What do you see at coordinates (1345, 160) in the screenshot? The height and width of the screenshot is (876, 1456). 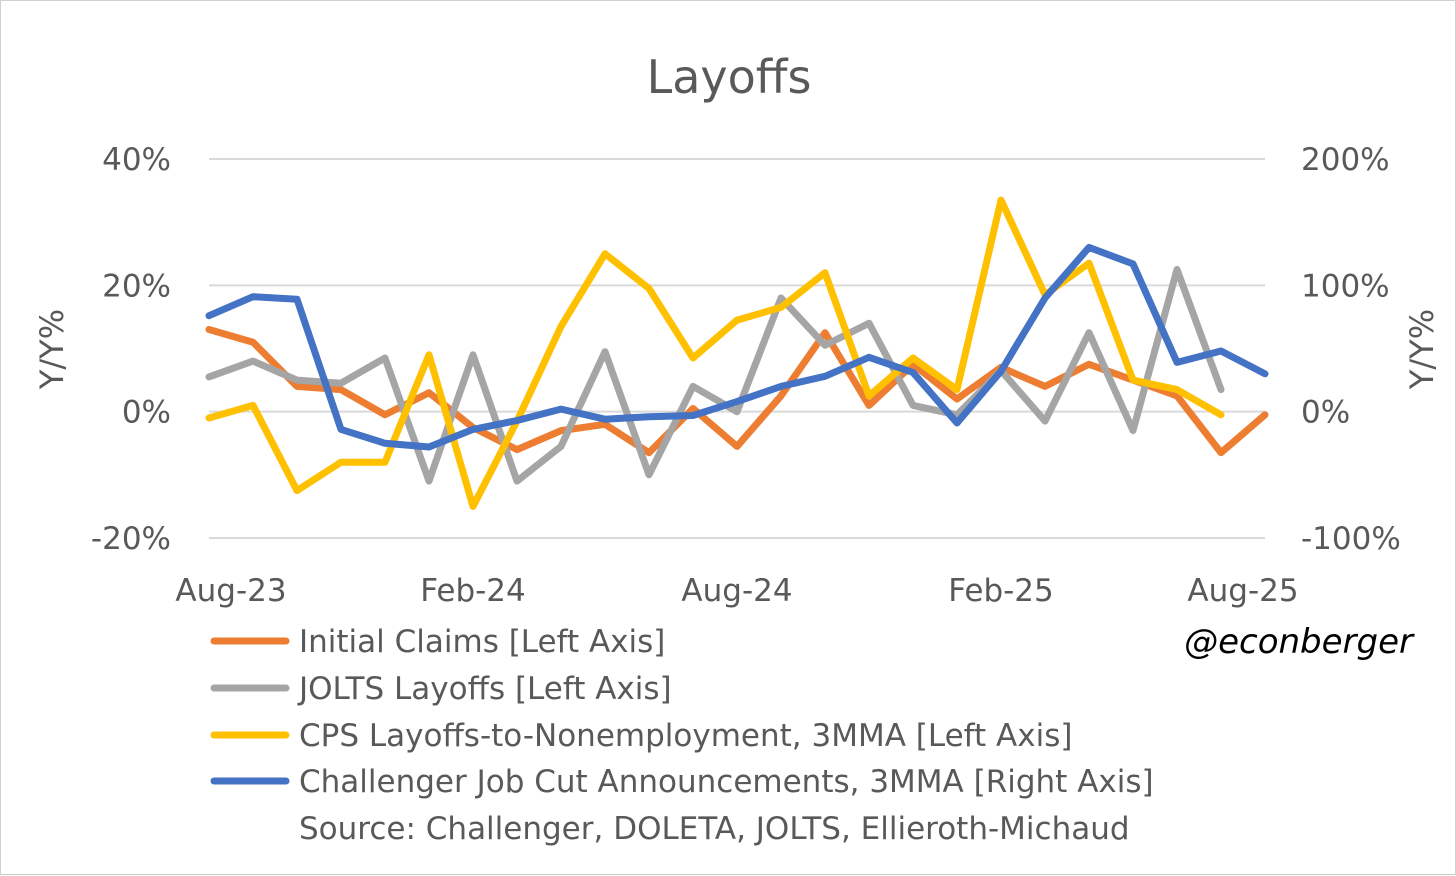 I see `right-tick-label: 200%` at bounding box center [1345, 160].